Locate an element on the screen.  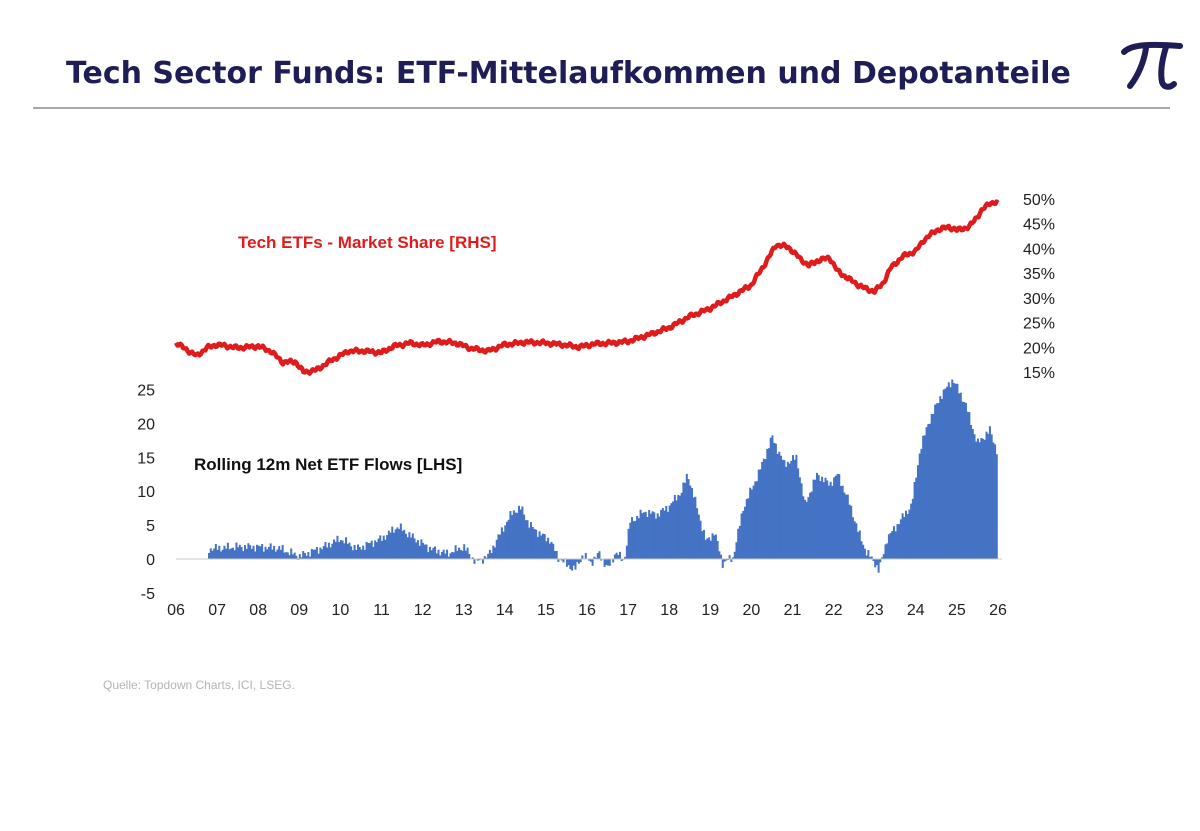
x-axis-tick-label: 13 is located at coordinates (464, 610).